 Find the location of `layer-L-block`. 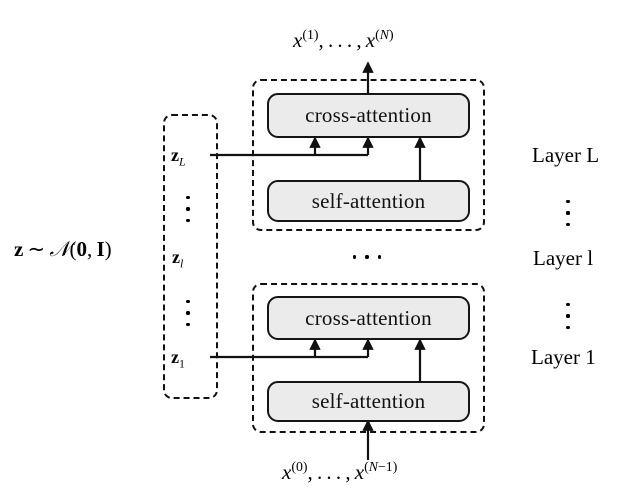

layer-L-block is located at coordinates (368, 155).